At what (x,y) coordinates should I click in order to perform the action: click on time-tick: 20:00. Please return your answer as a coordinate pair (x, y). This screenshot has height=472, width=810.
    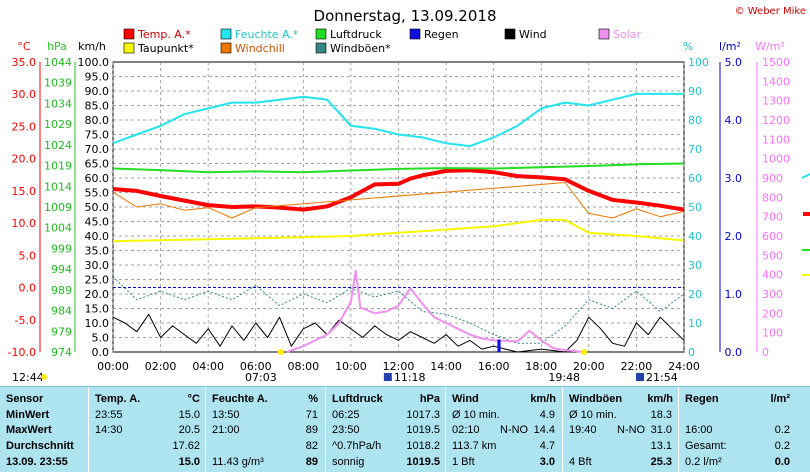
    Looking at the image, I should click on (589, 366).